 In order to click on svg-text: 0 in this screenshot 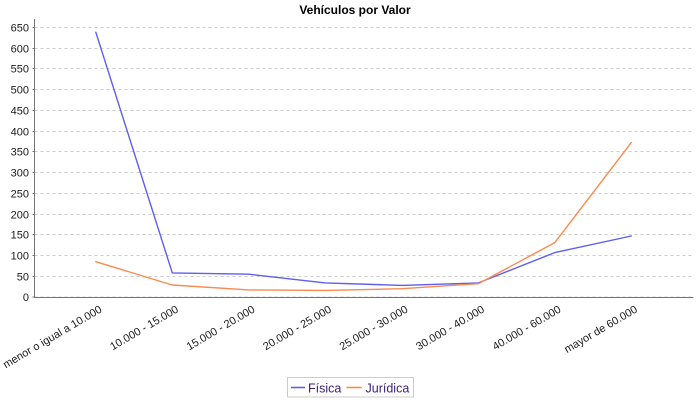, I will do `click(26, 298)`.